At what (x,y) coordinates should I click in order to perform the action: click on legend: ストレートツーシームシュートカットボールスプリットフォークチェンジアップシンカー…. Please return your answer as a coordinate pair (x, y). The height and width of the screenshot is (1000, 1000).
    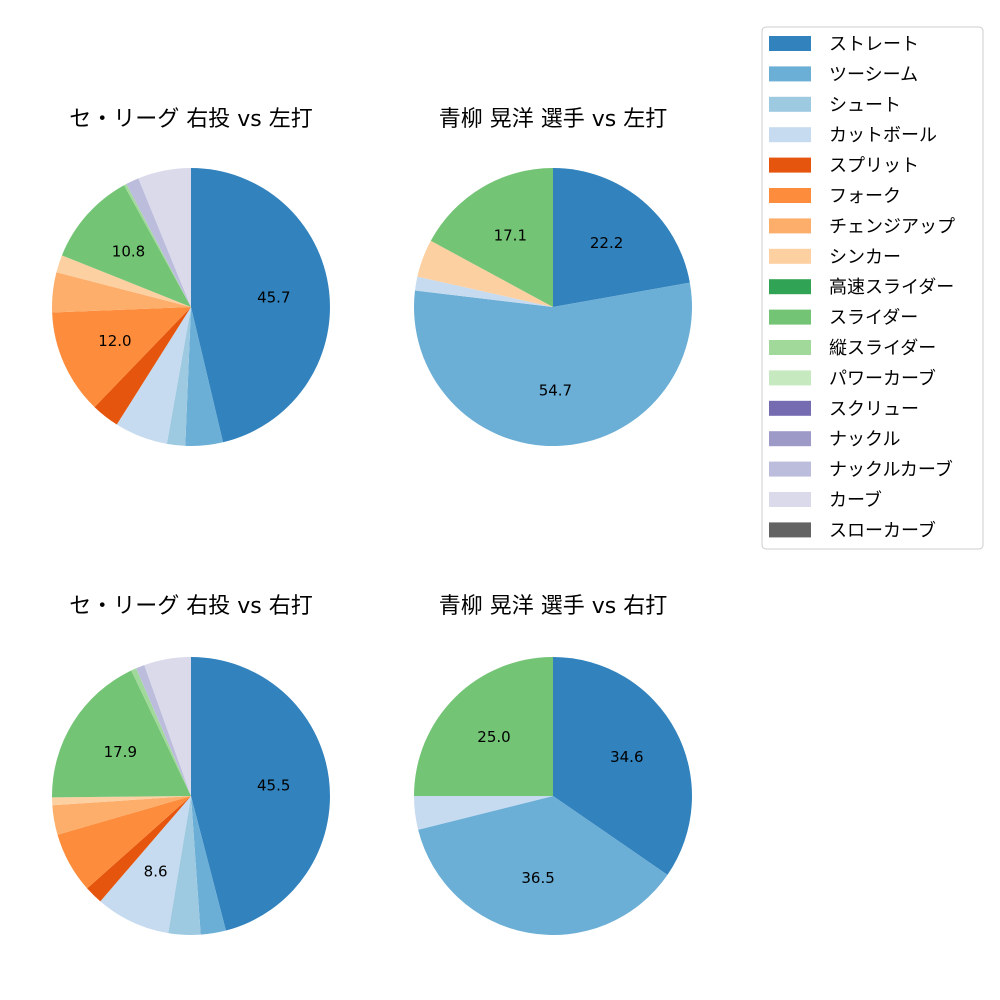
    Looking at the image, I should click on (872, 288).